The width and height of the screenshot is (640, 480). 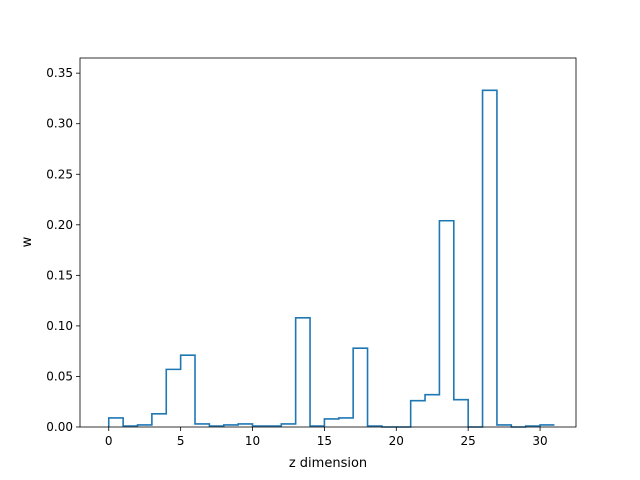 I want to click on x-tick-label: 20, so click(x=396, y=441).